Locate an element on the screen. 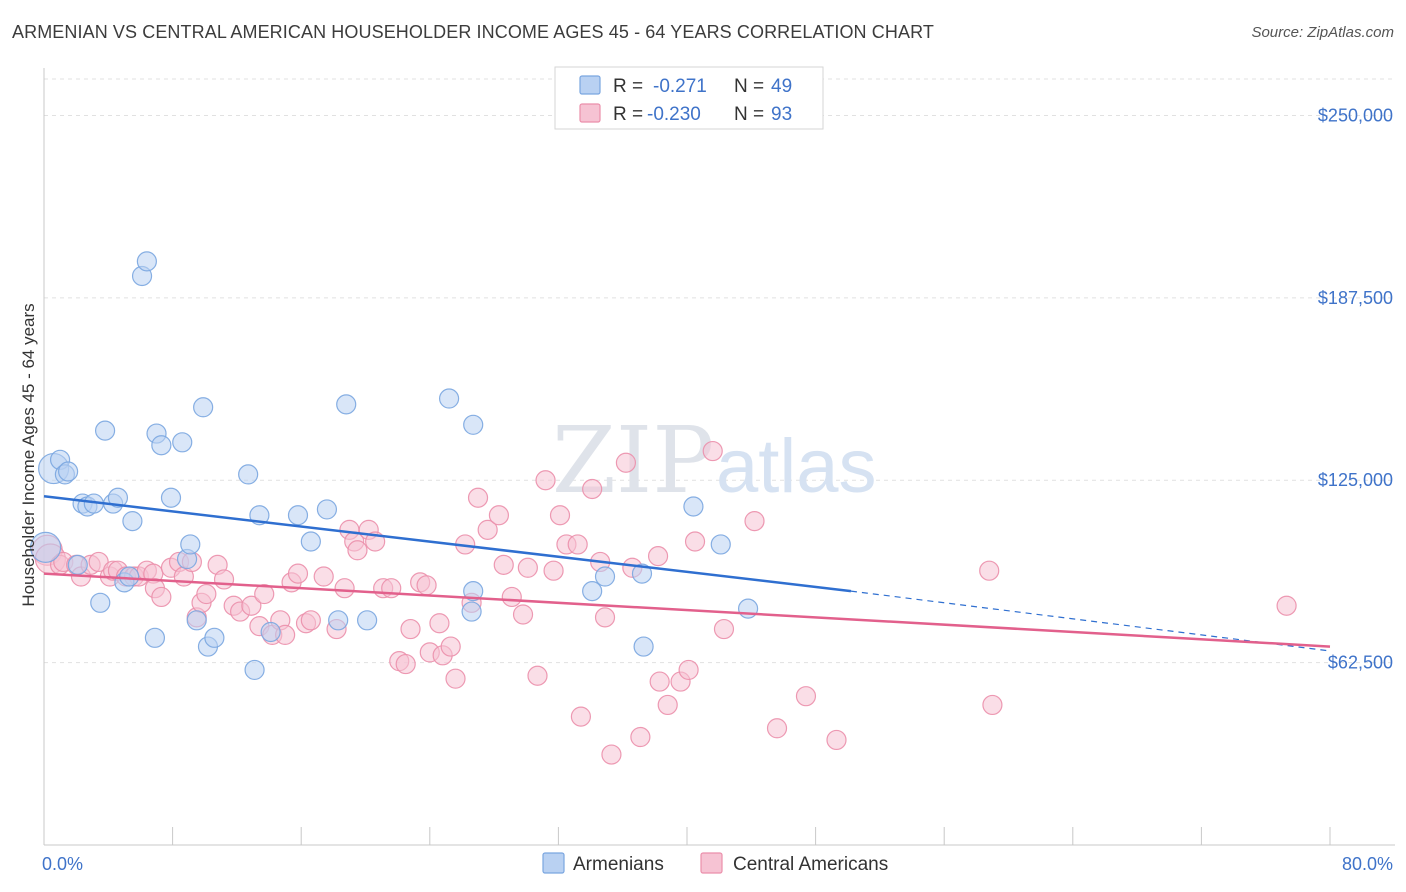  legend-r-value-armenians: -0.271 is located at coordinates (680, 86).